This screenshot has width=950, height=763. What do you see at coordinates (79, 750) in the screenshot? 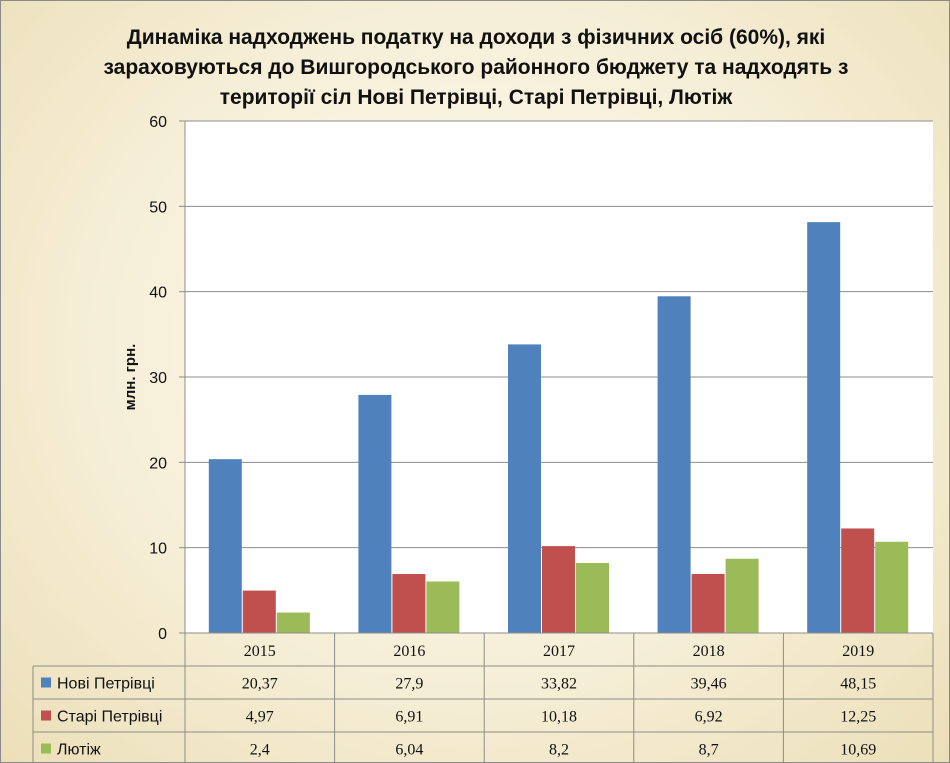
I see `legend-label: Лютіж` at bounding box center [79, 750].